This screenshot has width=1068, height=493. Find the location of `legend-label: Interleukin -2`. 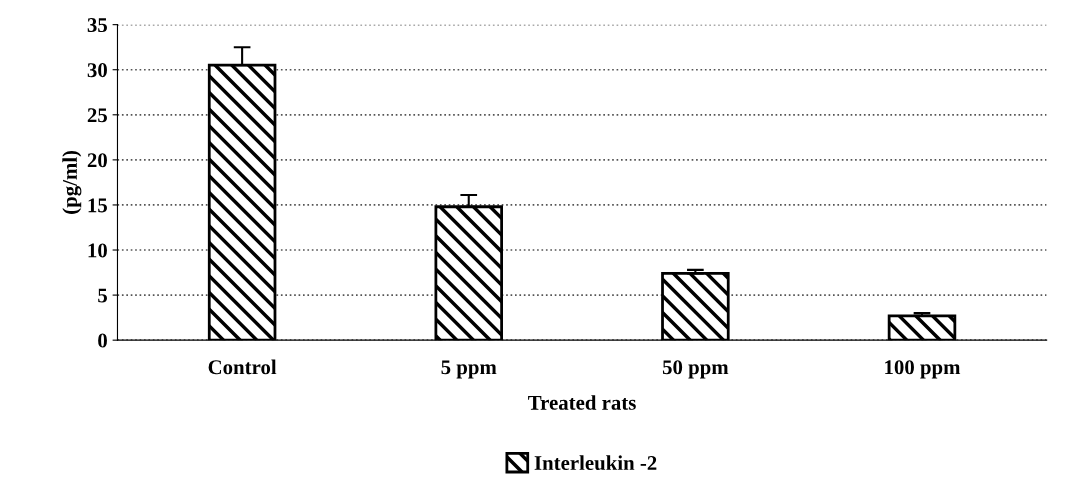

legend-label: Interleukin -2 is located at coordinates (595, 463).